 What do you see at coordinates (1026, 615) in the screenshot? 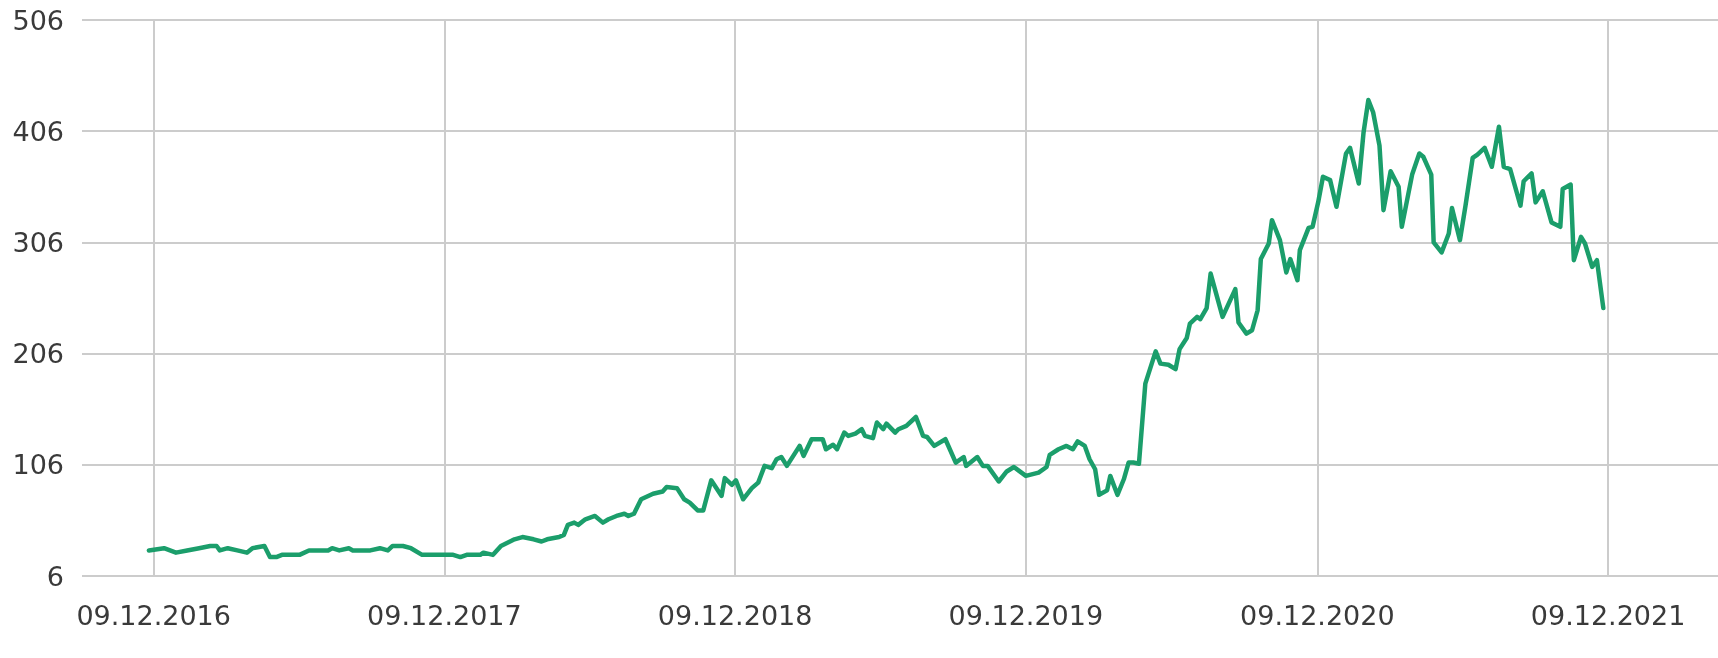
I see `x-tick-label: 09.12.2019` at bounding box center [1026, 615].